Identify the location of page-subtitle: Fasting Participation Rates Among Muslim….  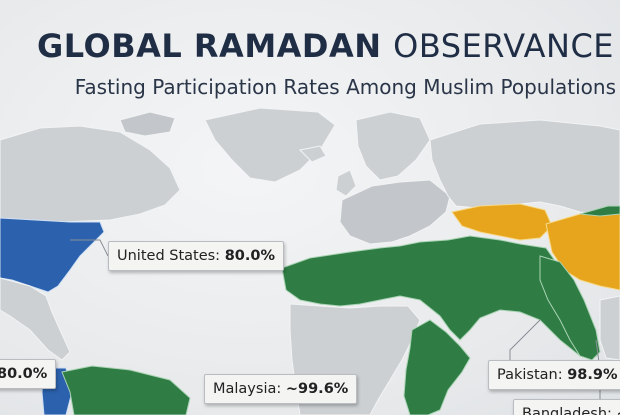
(345, 87).